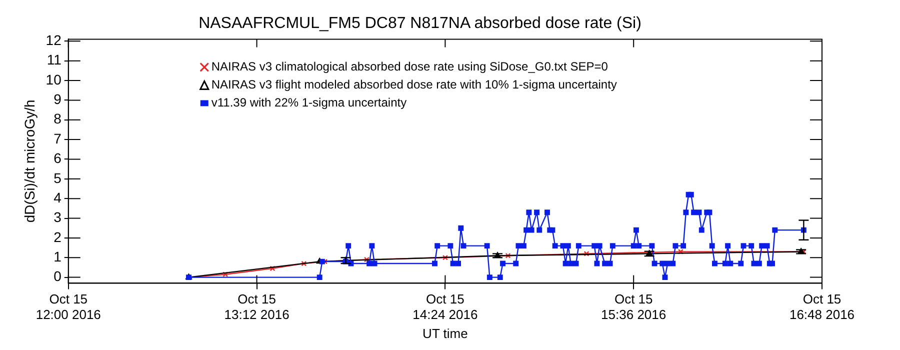  I want to click on y-tick-label: 6, so click(58, 158).